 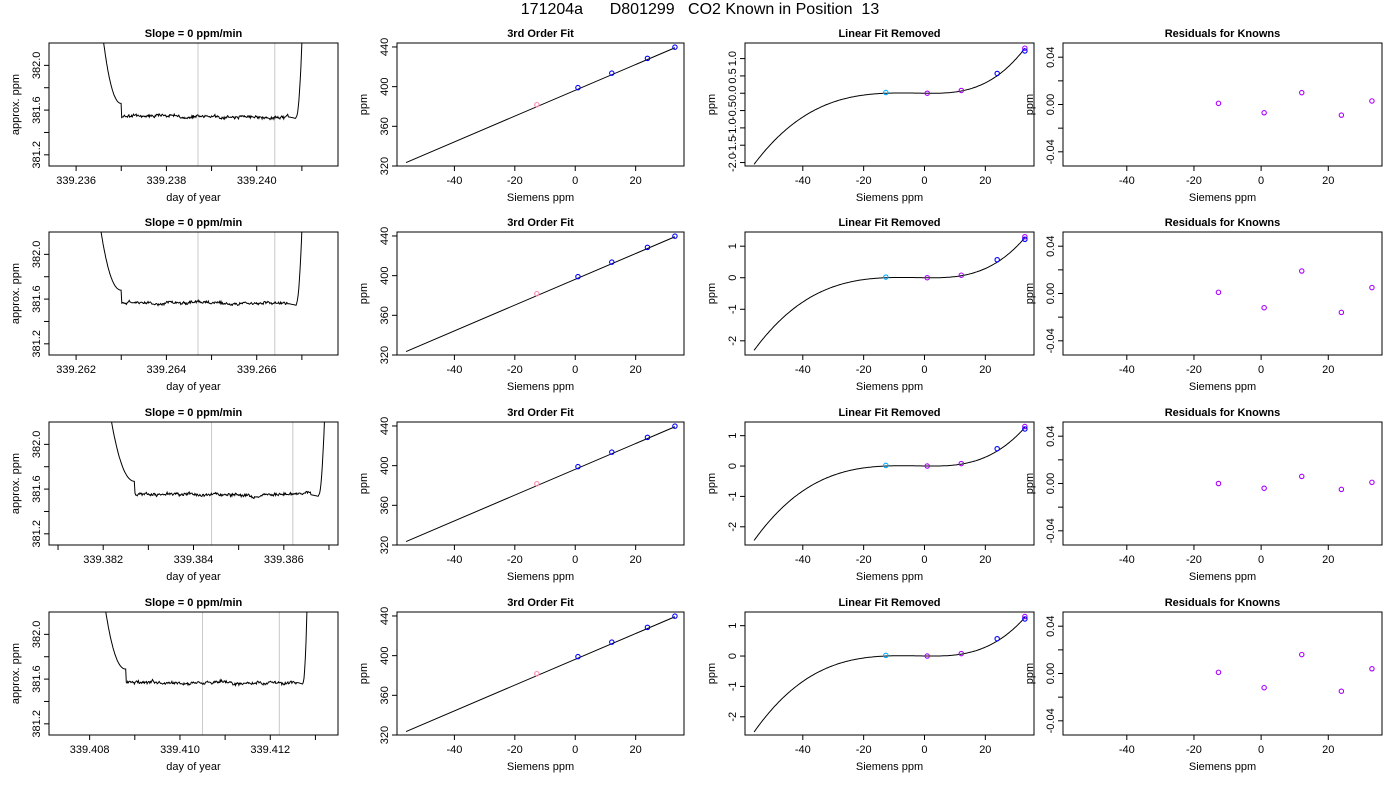 I want to click on y-tick-label: 381.6, so click(x=37, y=110).